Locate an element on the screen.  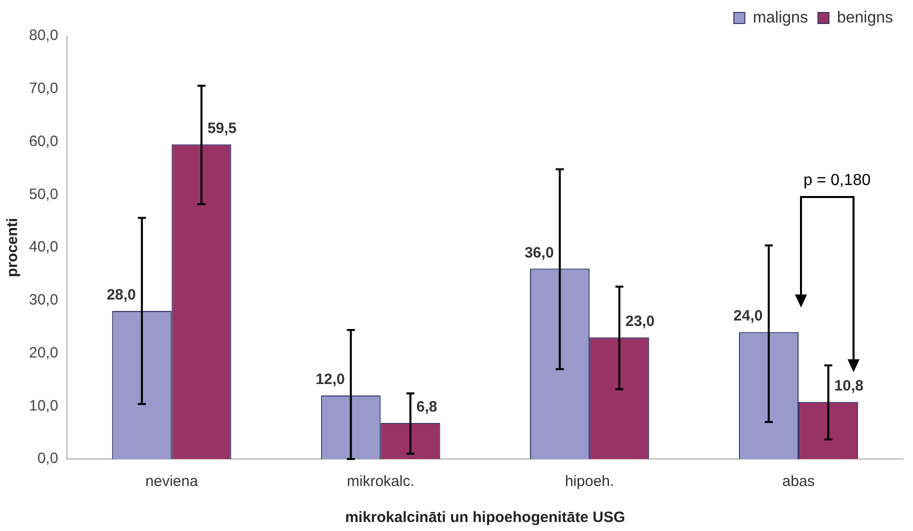
data-label: 23,0 is located at coordinates (640, 321).